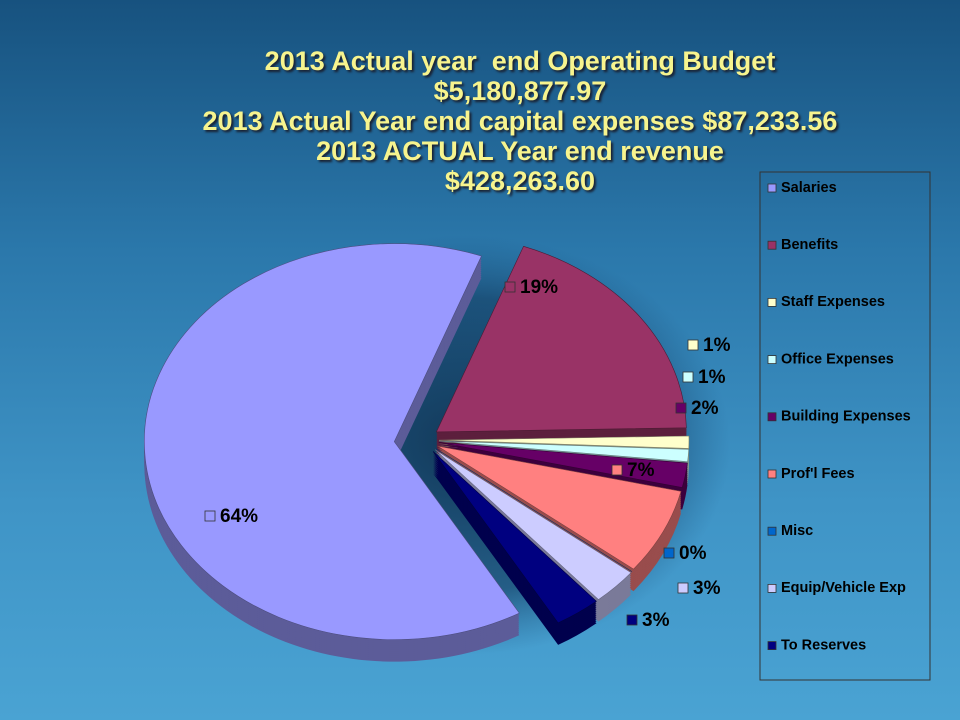 The image size is (960, 720). Describe the element at coordinates (837, 359) in the screenshot. I see `legend-label: Office Expenses` at that location.